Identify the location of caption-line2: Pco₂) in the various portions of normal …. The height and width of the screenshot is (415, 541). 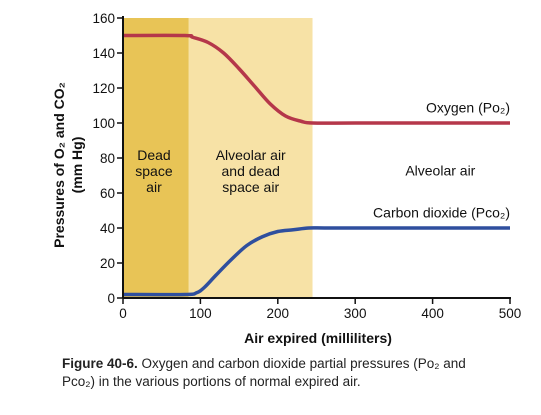
(211, 381).